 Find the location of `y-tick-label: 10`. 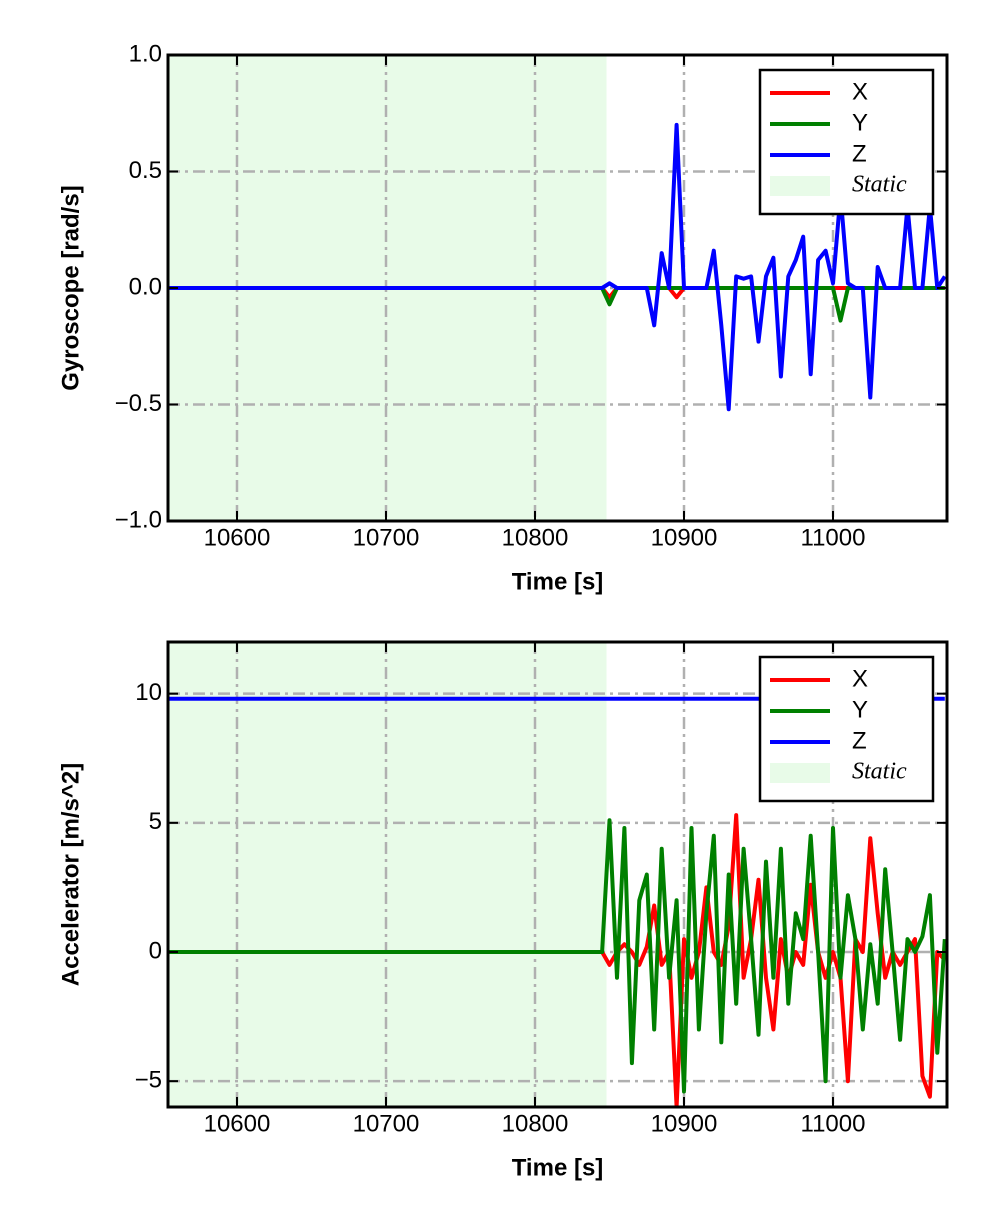

y-tick-label: 10 is located at coordinates (148, 692).